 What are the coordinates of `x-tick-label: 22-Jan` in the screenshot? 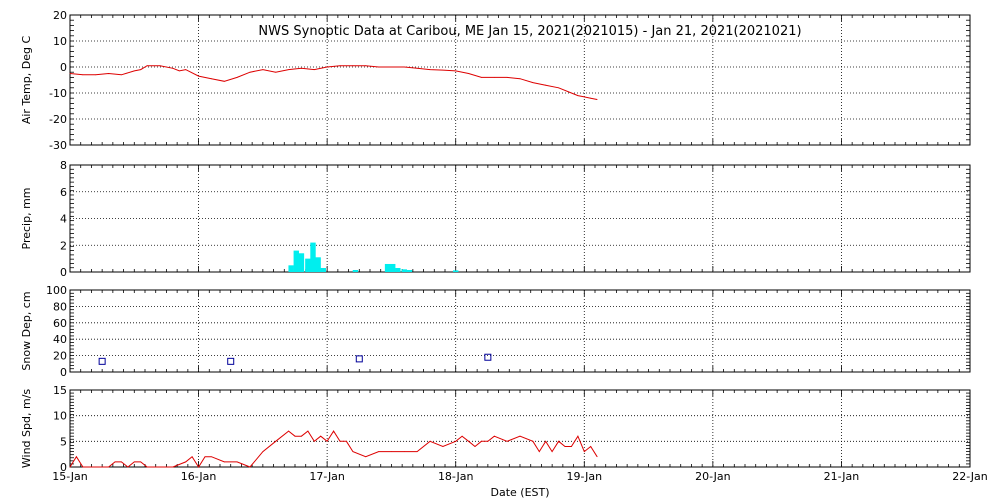 It's located at (970, 476).